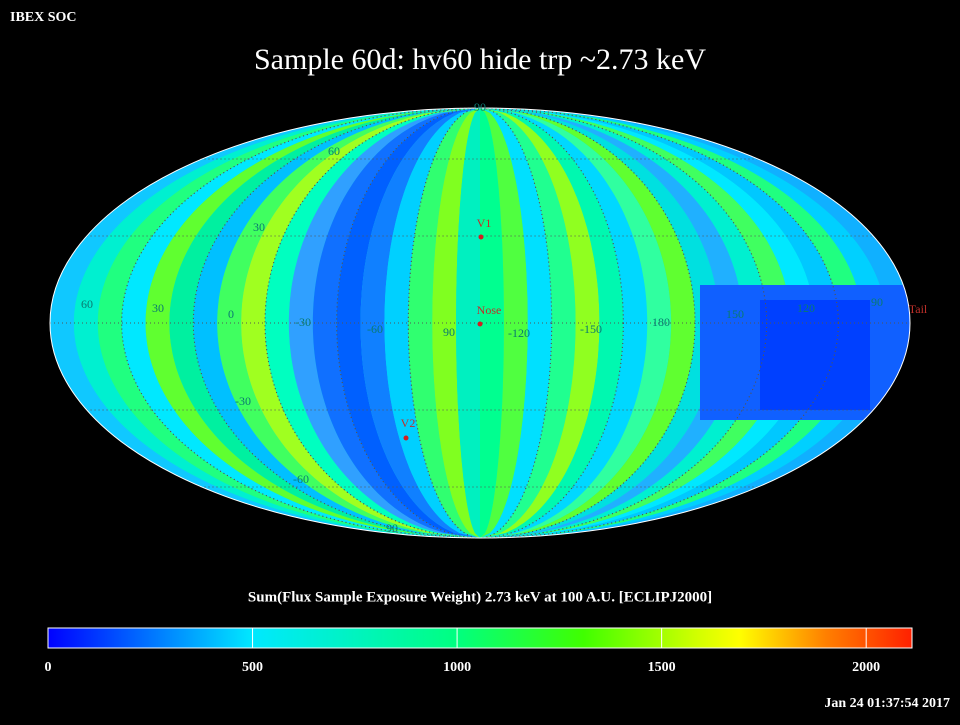 Image resolution: width=960 pixels, height=725 pixels. What do you see at coordinates (87, 304) in the screenshot?
I see `longitude-label: 60` at bounding box center [87, 304].